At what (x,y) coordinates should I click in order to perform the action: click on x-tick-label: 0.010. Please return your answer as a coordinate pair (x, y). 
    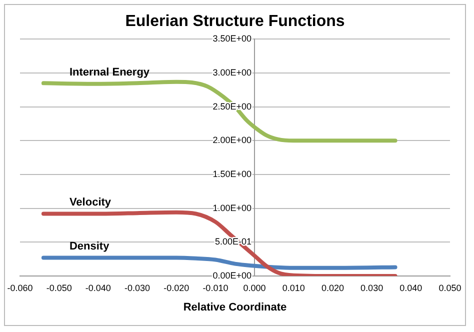
    Looking at the image, I should click on (293, 287).